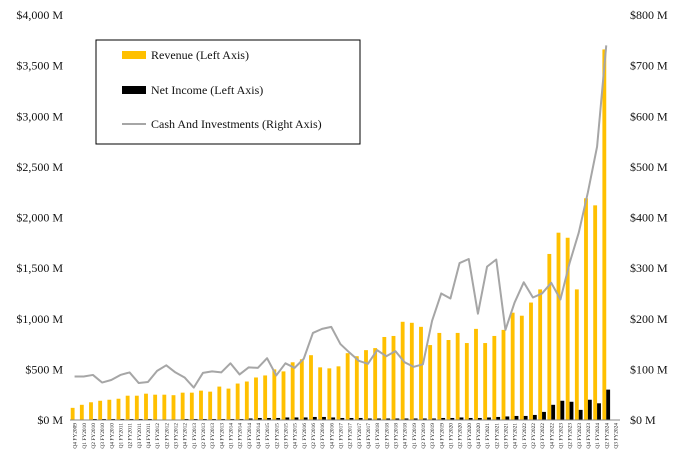 The width and height of the screenshot is (678, 465). Describe the element at coordinates (479, 436) in the screenshot. I see `x-tick-44: Q4 FY2020` at that location.